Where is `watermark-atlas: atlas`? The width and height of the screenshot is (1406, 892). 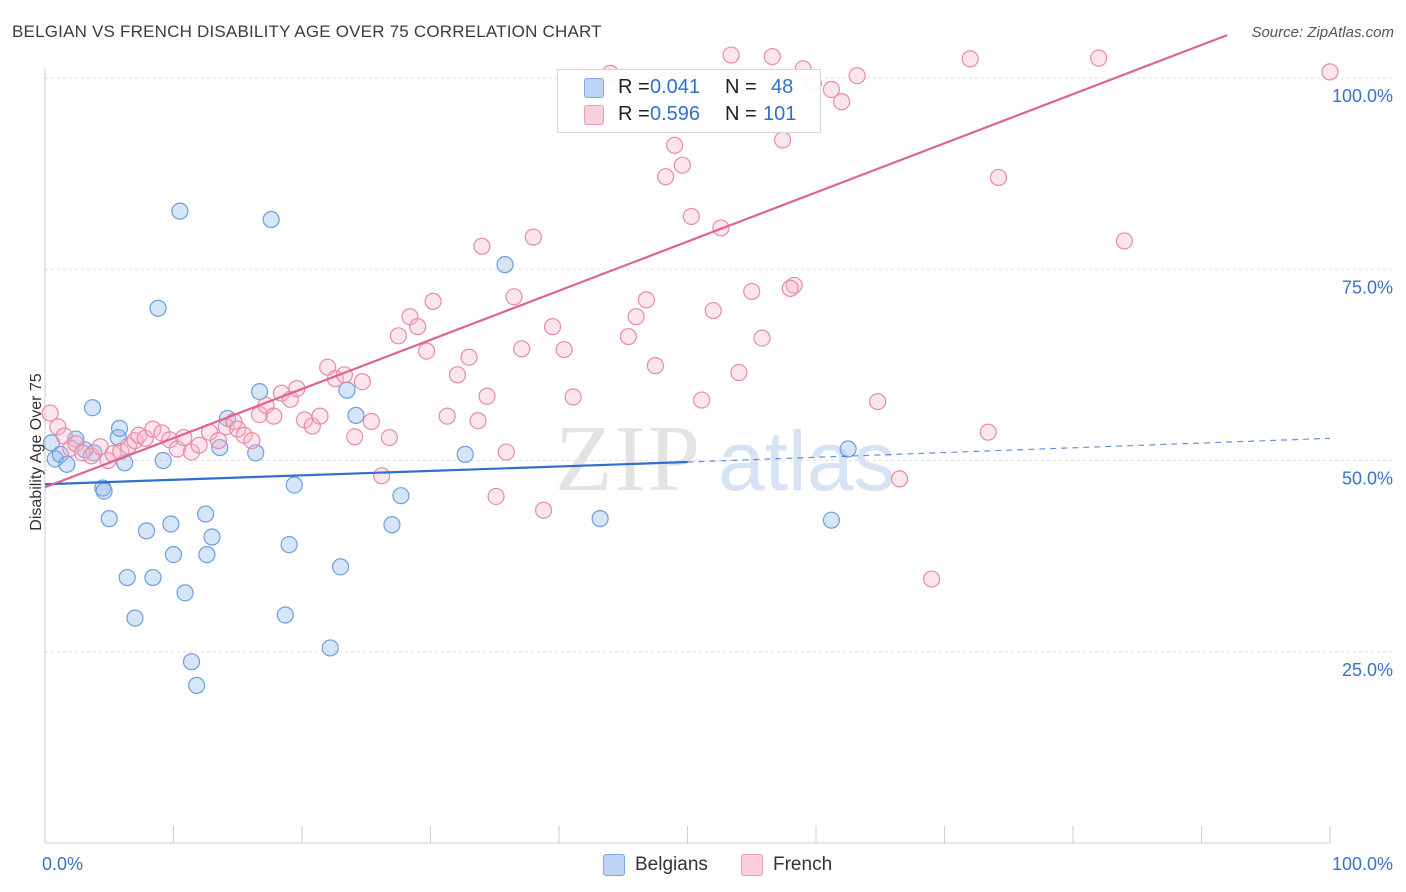
watermark-atlas: atlas is located at coordinates (806, 461).